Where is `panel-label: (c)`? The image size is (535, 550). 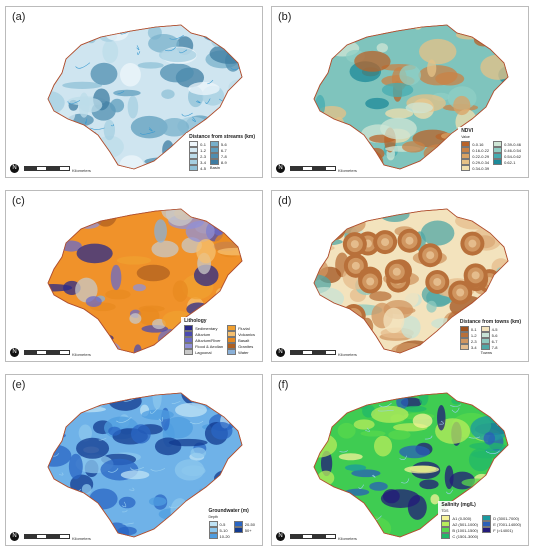 panel-label: (c) is located at coordinates (18, 201).